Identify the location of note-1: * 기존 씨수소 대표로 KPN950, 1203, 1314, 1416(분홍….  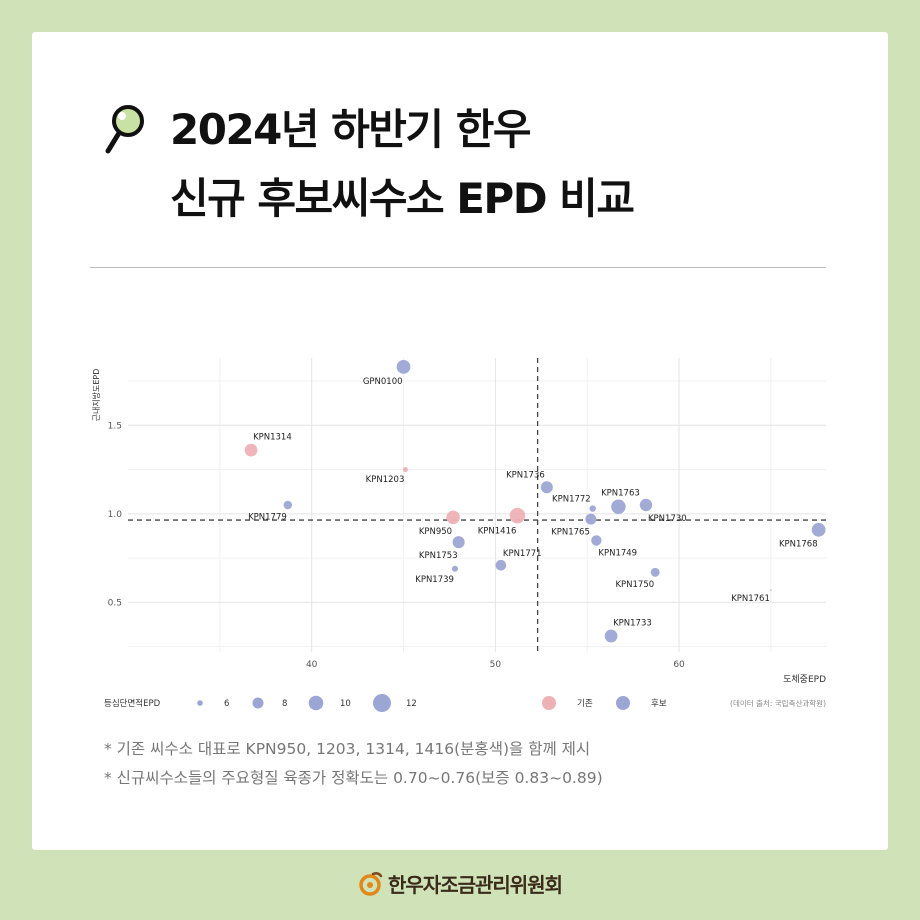
(347, 749).